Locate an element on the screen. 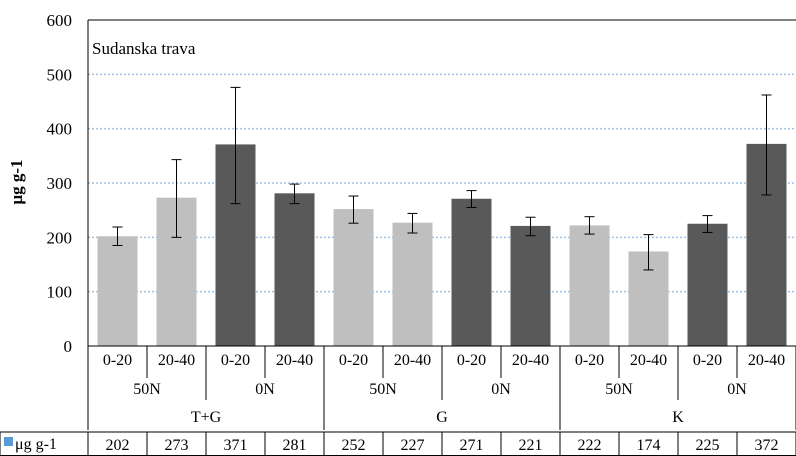 Image resolution: width=796 pixels, height=456 pixels. table-value: 225 is located at coordinates (708, 445).